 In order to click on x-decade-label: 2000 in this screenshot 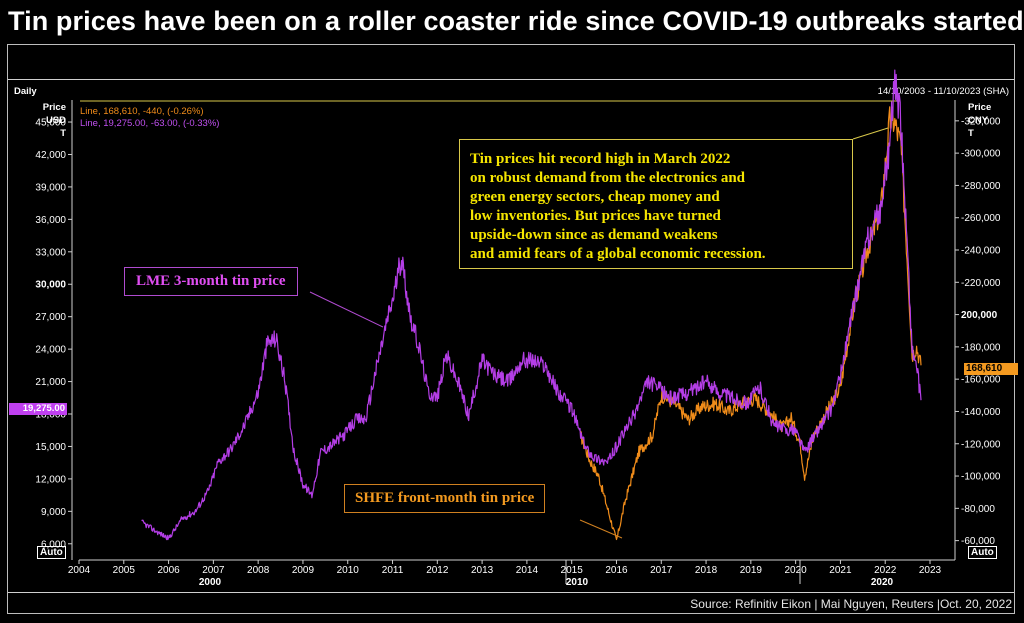, I will do `click(210, 582)`.